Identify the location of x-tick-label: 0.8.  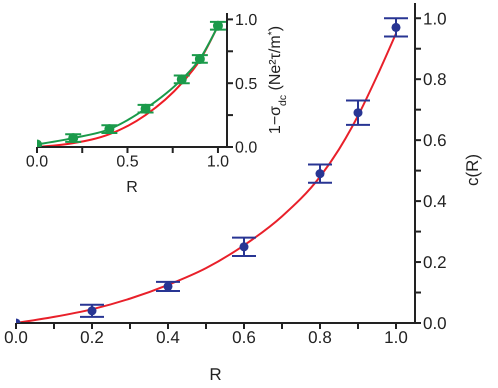
(320, 338).